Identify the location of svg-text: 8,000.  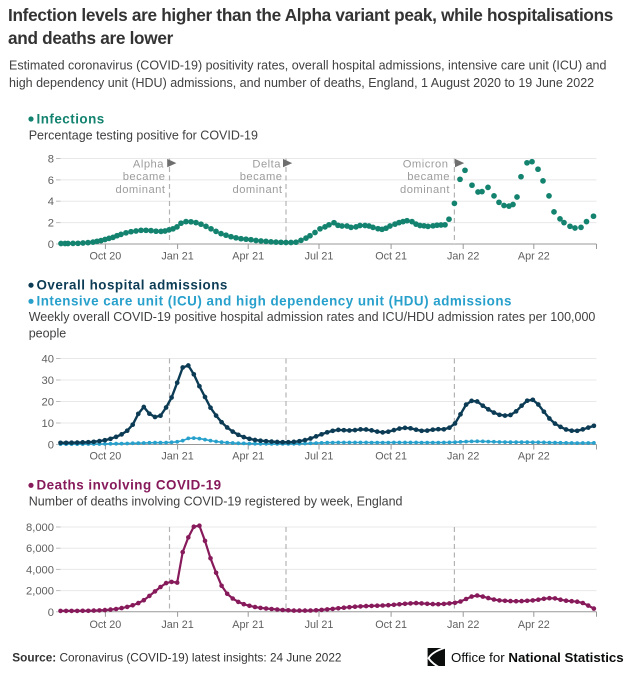
(40, 528).